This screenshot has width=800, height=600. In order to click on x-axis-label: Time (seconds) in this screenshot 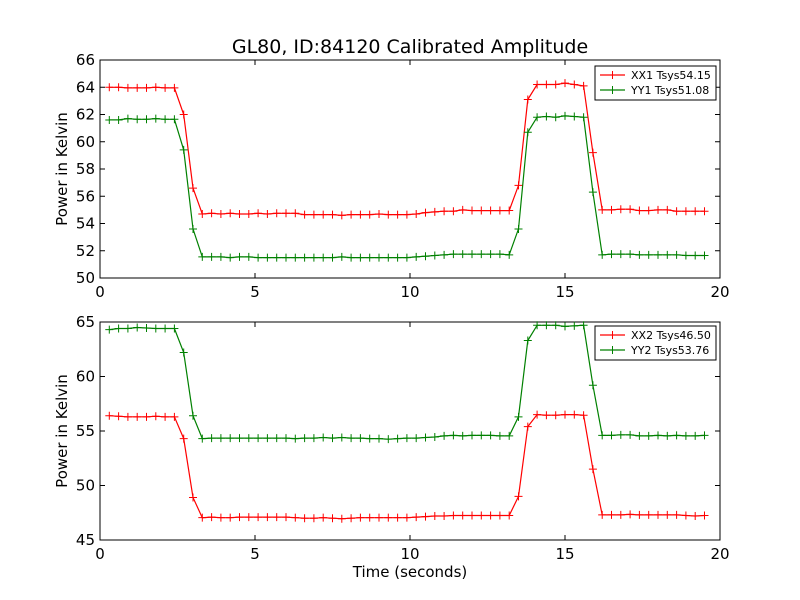, I will do `click(410, 572)`.